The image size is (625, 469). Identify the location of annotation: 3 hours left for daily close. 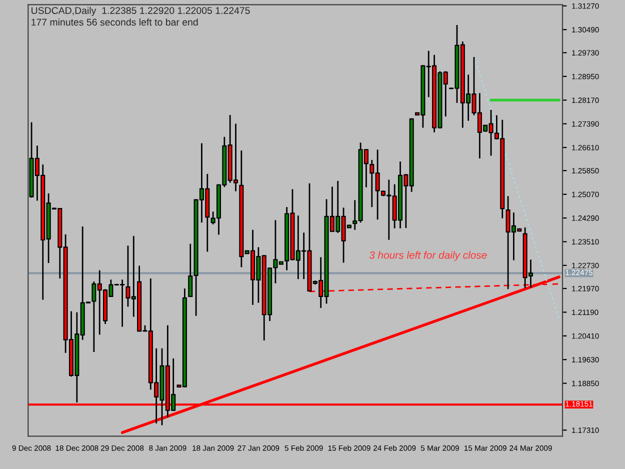
(428, 256).